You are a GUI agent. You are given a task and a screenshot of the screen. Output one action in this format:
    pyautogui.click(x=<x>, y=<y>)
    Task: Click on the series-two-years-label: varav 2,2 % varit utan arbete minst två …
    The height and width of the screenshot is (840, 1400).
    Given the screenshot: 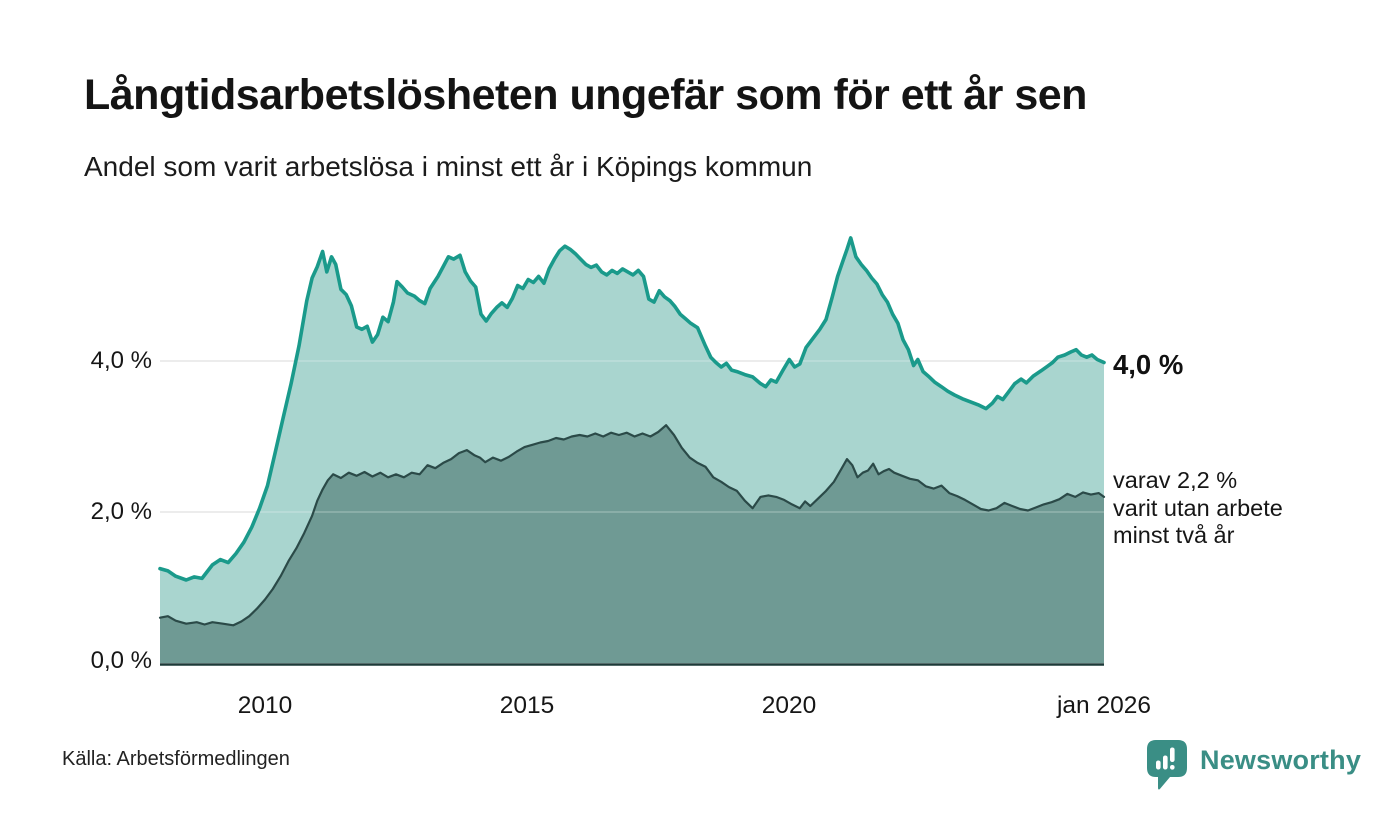 What is the action you would take?
    pyautogui.click(x=1198, y=508)
    